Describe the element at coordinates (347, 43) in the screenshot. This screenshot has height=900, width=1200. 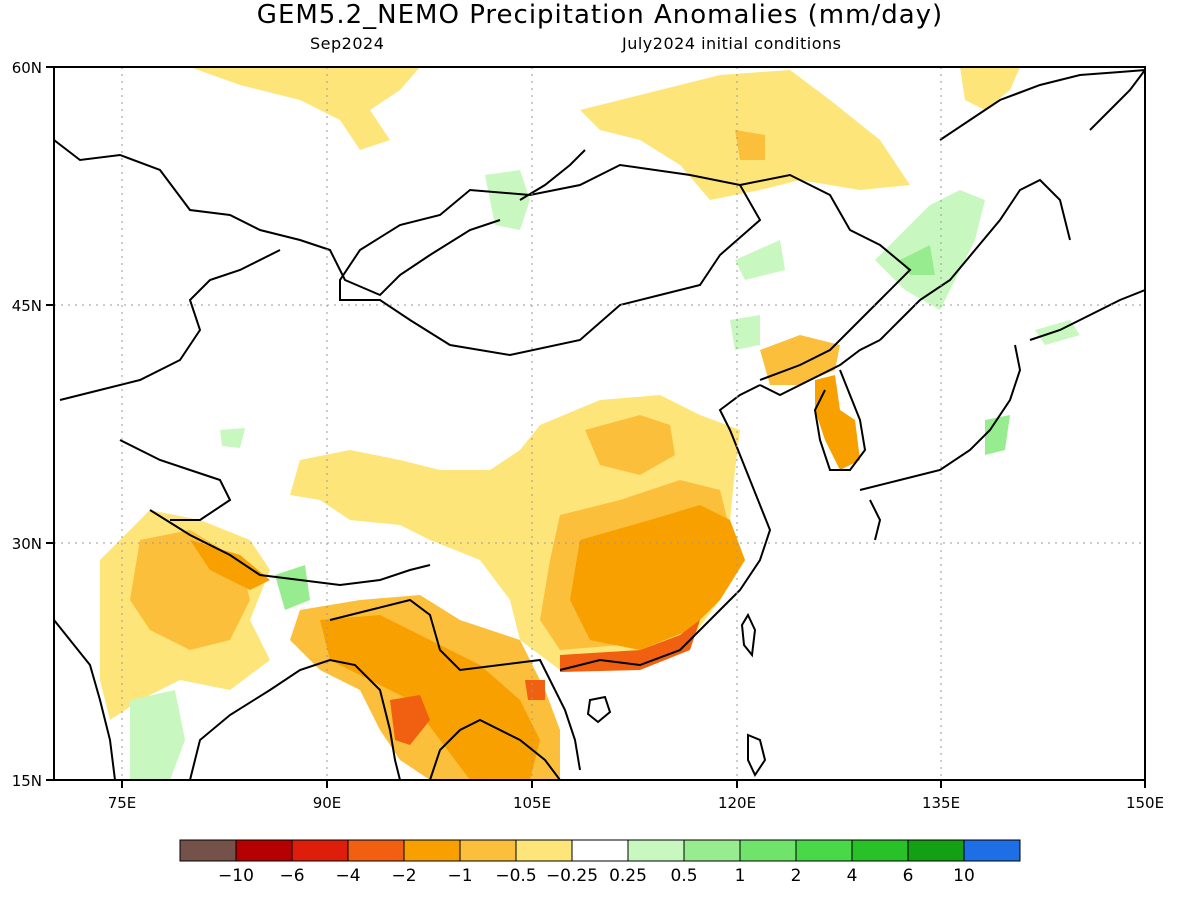
I see `forecast-month: Sep2024` at that location.